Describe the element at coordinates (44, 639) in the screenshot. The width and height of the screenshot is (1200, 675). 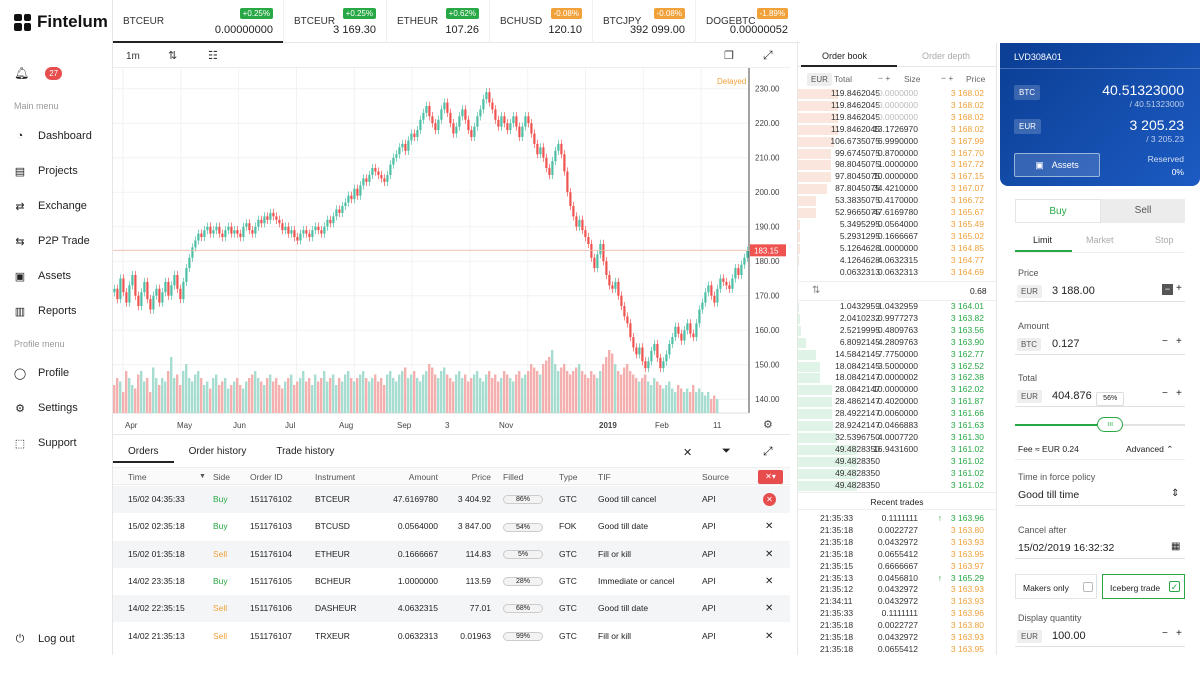
I see `logout-button: ⏻ Log out` at that location.